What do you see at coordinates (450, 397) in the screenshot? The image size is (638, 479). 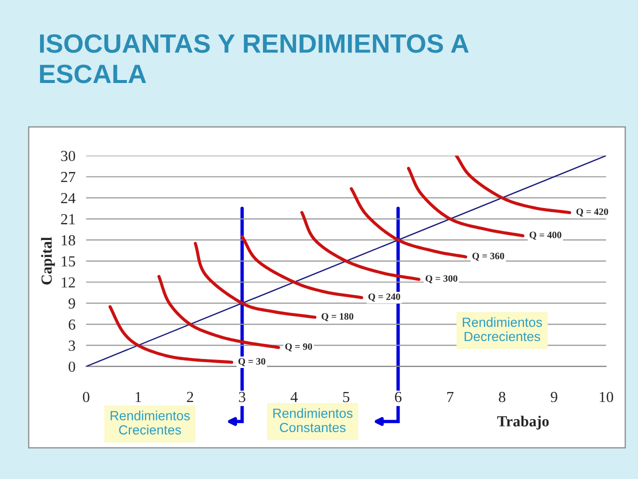 I see `x-tick-label: 7` at bounding box center [450, 397].